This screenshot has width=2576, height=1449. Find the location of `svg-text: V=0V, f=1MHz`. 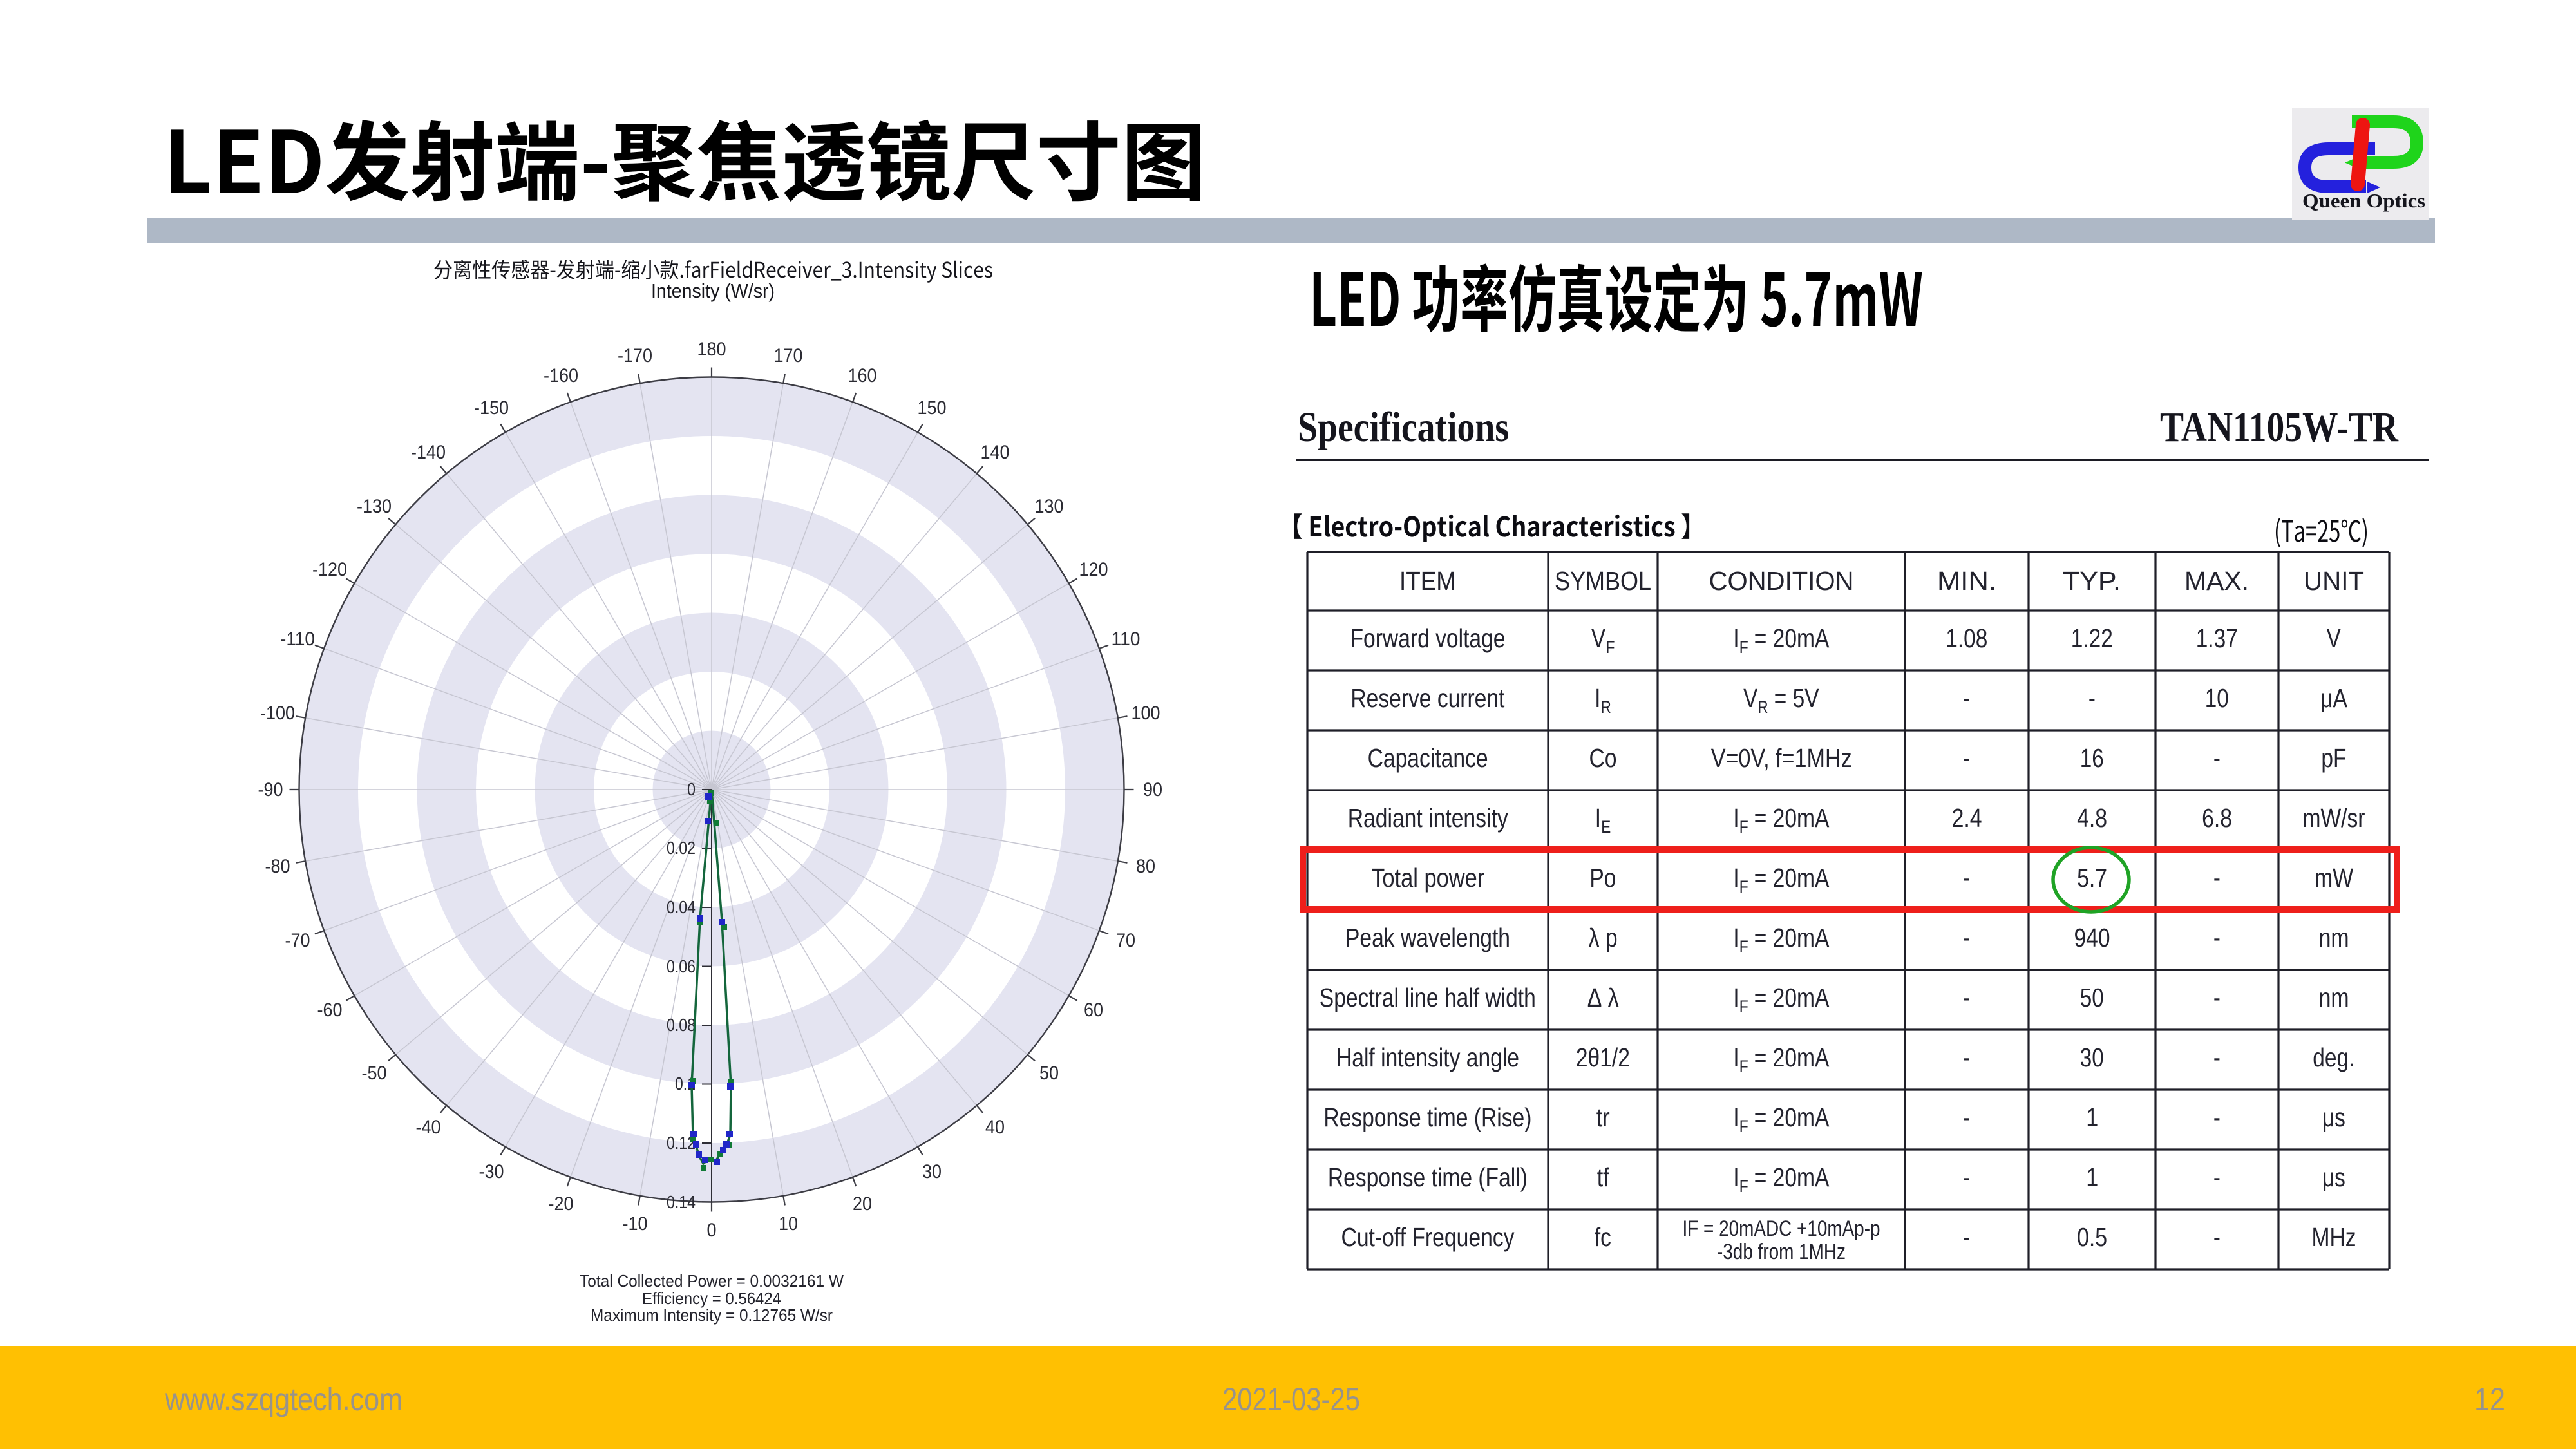

svg-text: V=0V, f=1MHz is located at coordinates (1781, 758).